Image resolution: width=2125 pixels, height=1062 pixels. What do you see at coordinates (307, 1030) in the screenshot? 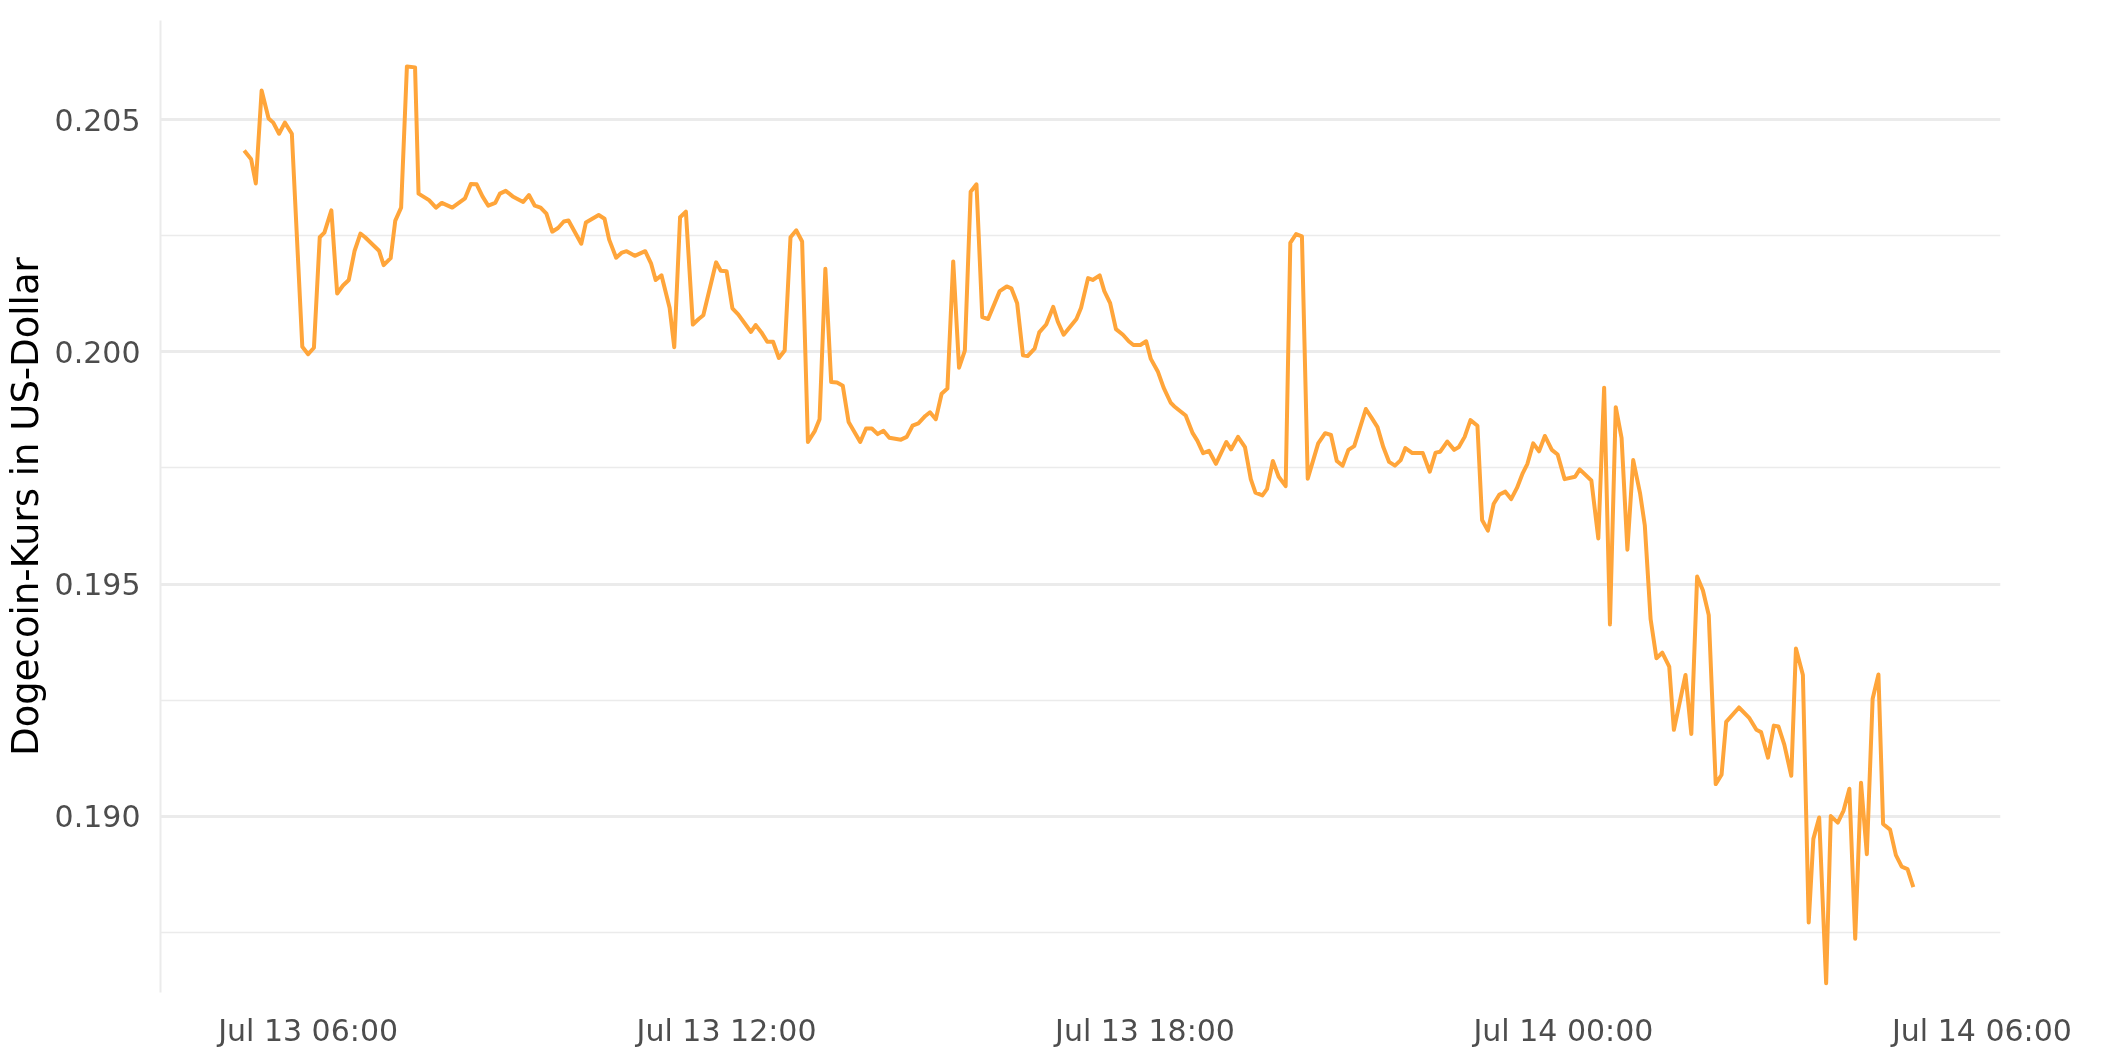
I see `x-tick-label: Jul 13 06:00` at bounding box center [307, 1030].